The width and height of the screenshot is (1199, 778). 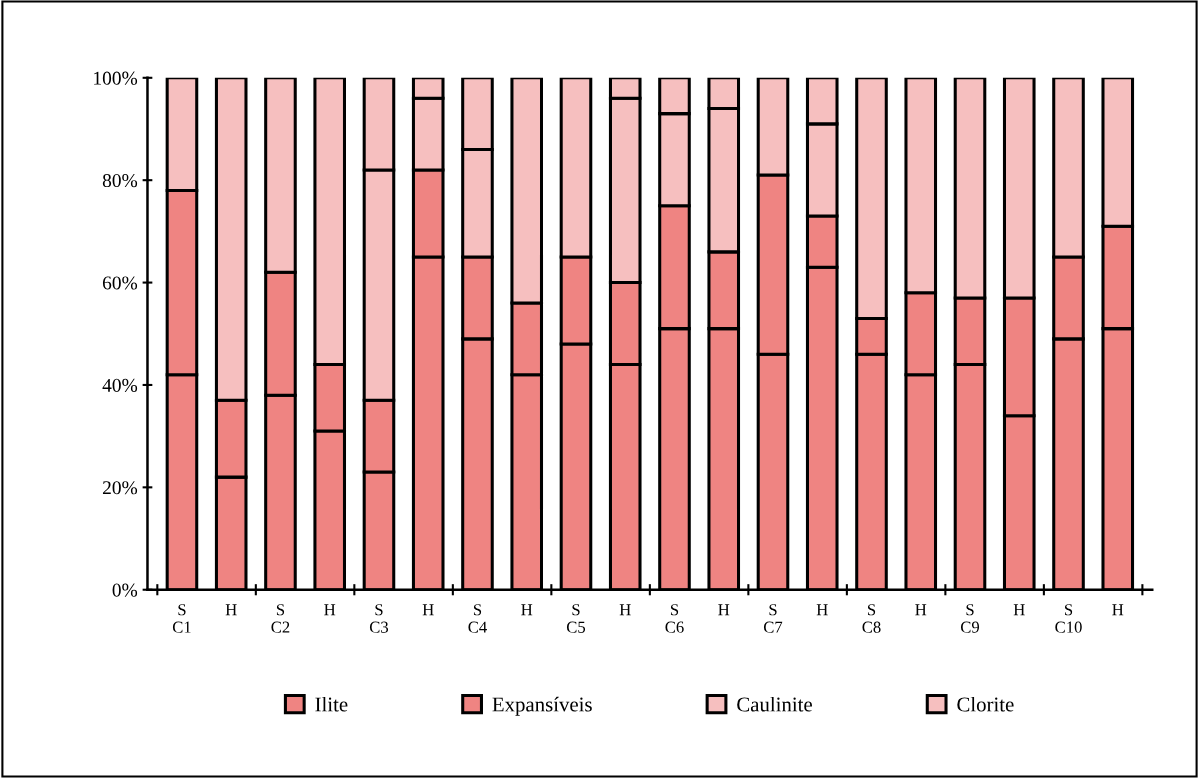 I want to click on legend-label: Clorite, so click(x=985, y=704).